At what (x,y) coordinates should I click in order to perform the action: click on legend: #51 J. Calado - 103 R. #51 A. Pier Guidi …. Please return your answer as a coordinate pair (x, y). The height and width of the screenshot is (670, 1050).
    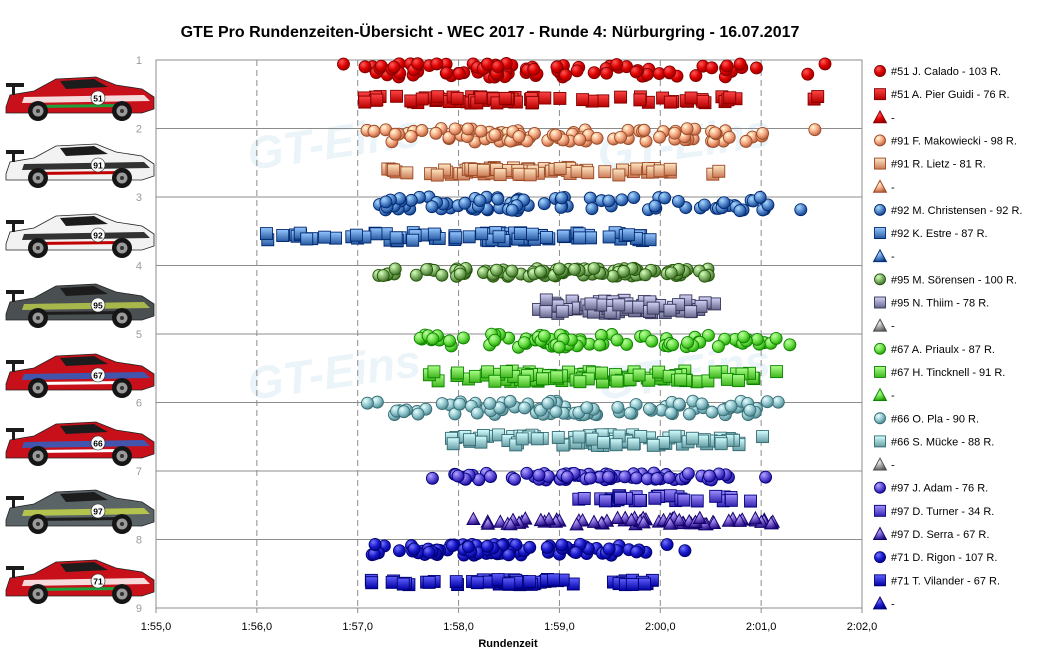
    Looking at the image, I should click on (947, 337).